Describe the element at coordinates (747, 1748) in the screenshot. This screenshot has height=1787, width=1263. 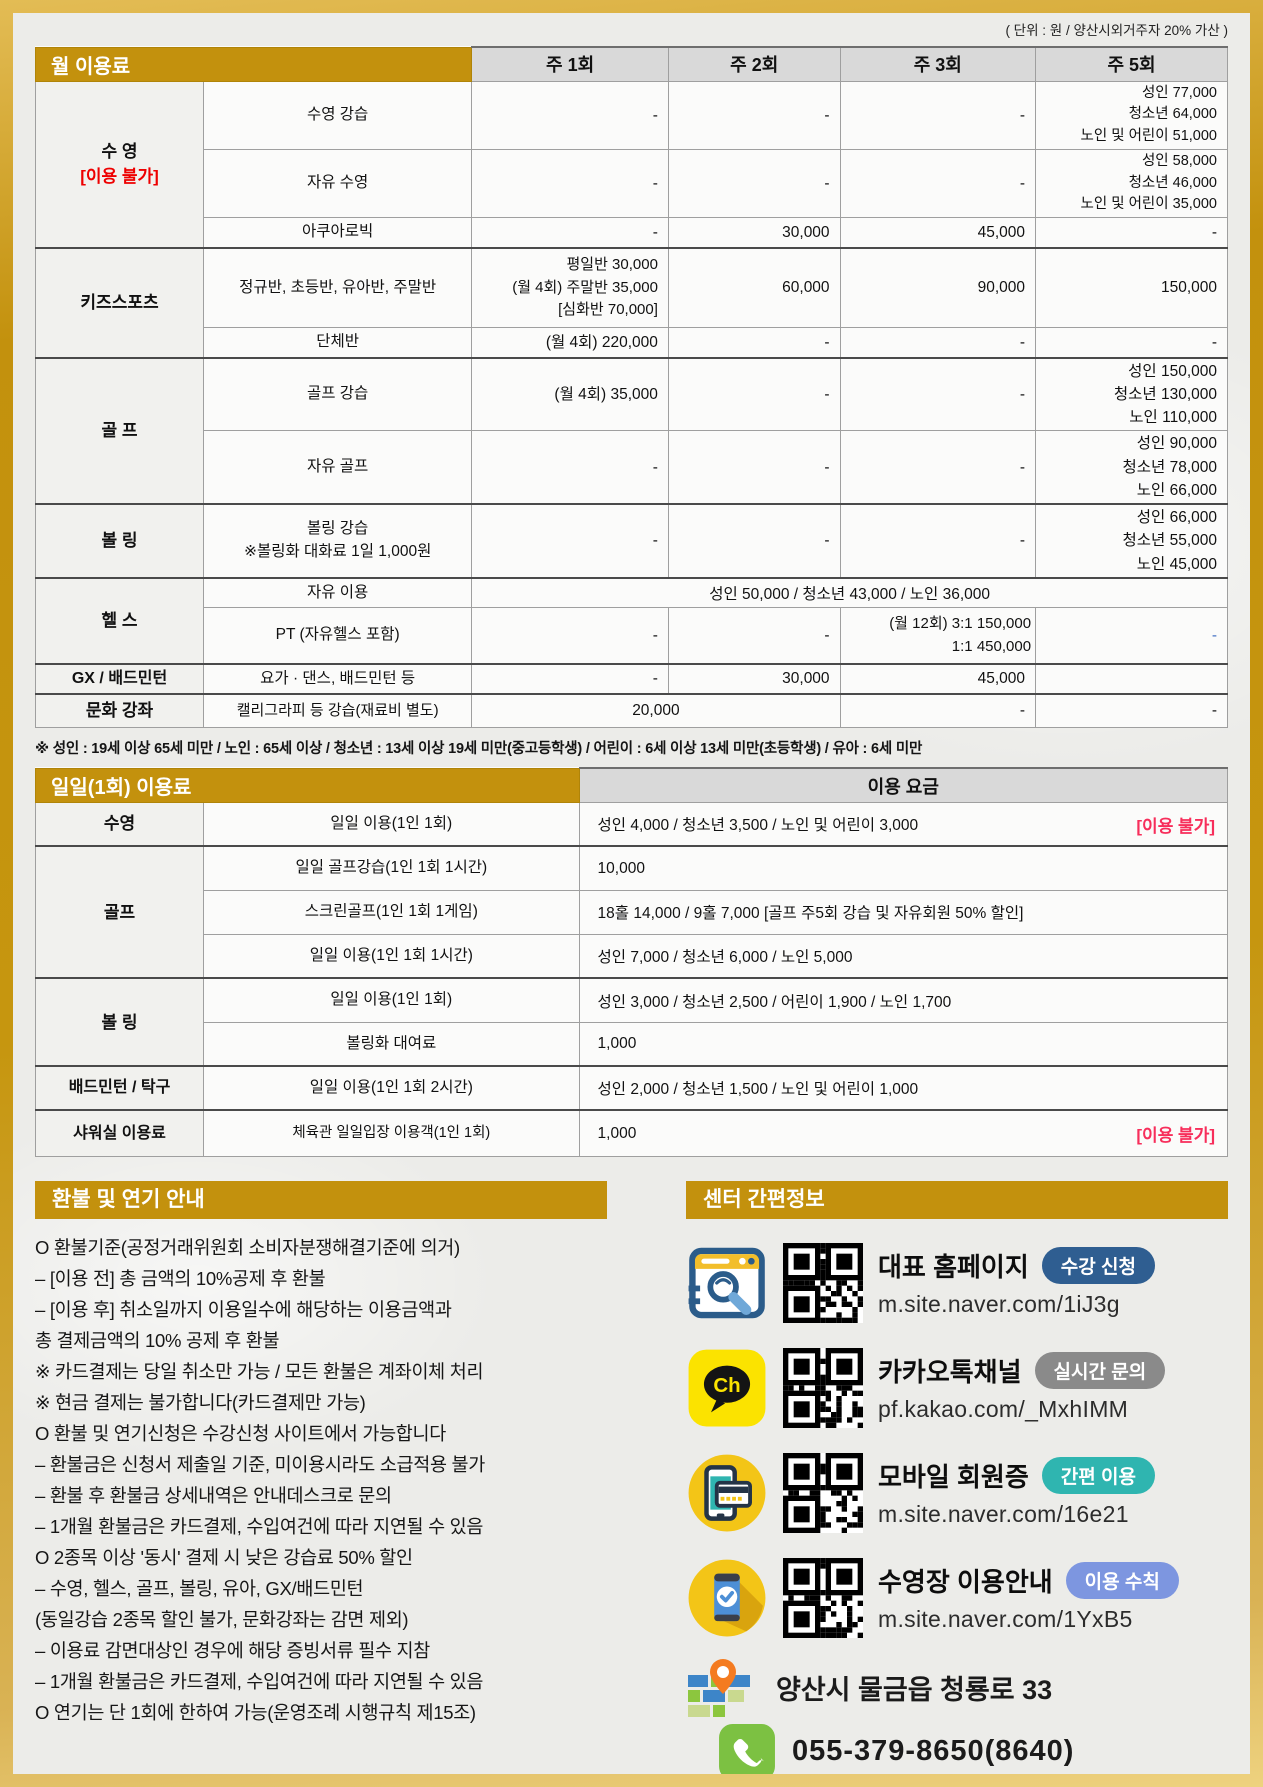
I see `phone-call-icon` at that location.